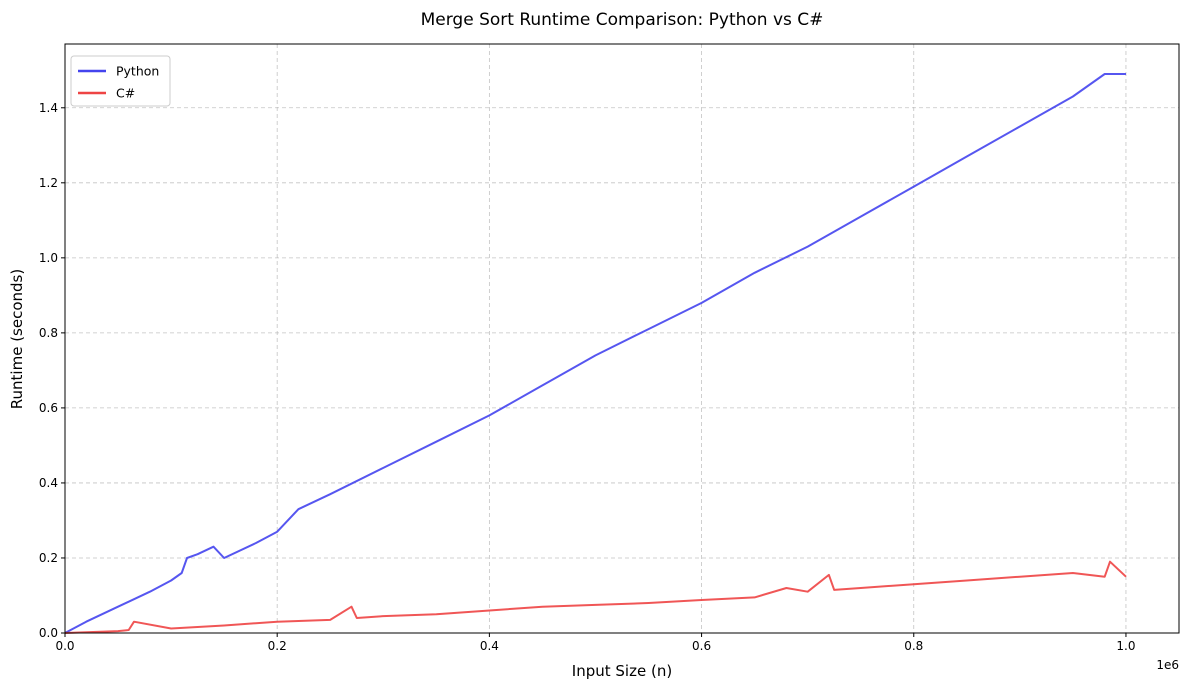  Describe the element at coordinates (48, 258) in the screenshot. I see `y-tick-label: 1.0` at that location.